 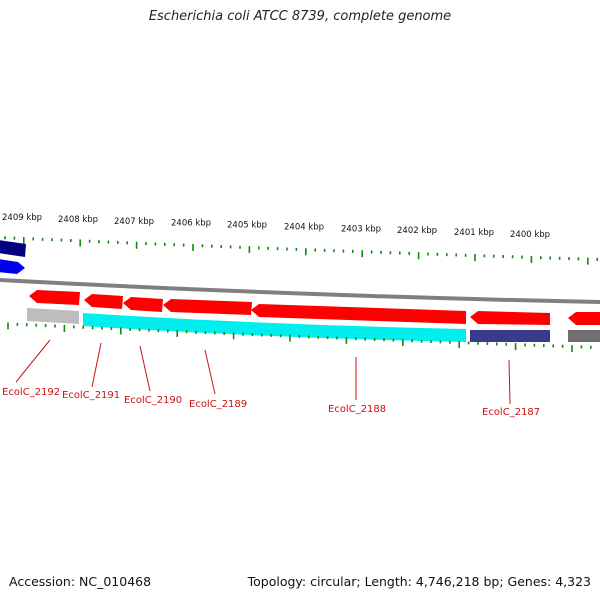 I want to click on ruler-label: 2404 kbp, so click(x=304, y=227).